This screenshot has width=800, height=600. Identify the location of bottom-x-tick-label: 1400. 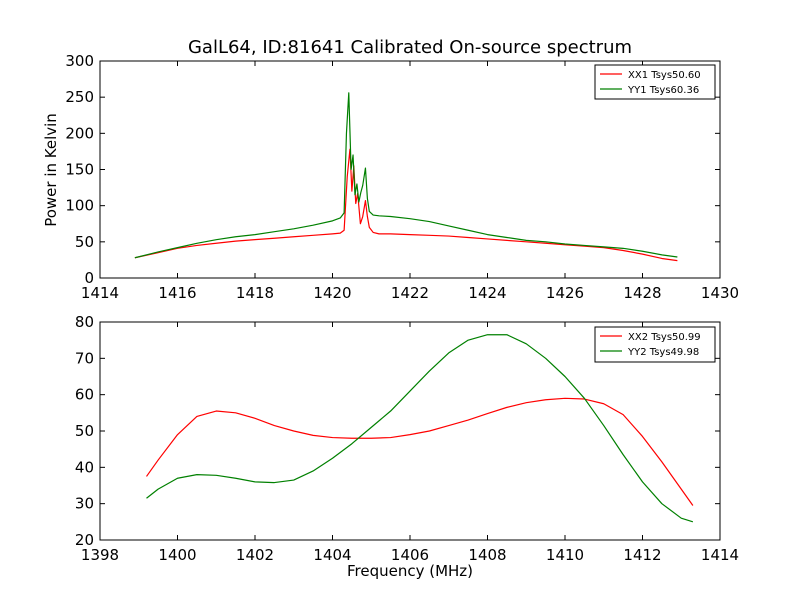
(177, 555).